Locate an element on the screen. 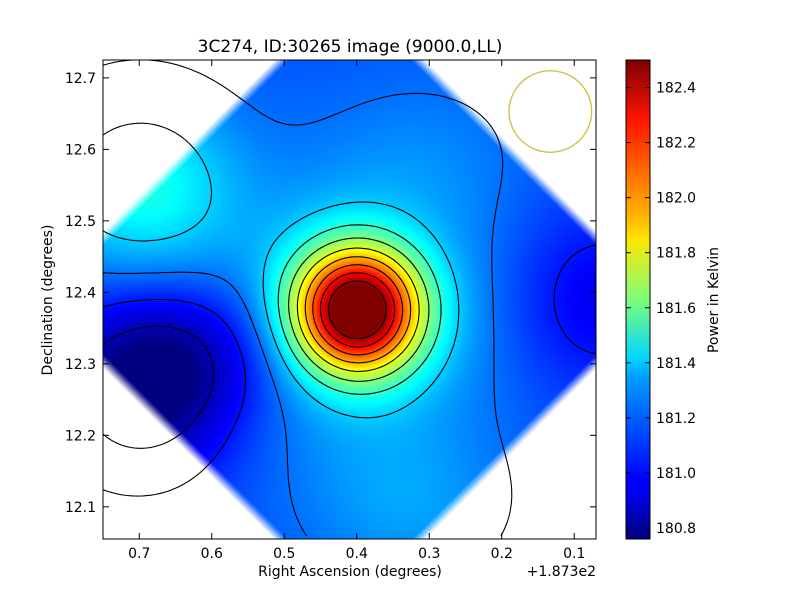  y-tick-label: 12.1 is located at coordinates (80, 508).